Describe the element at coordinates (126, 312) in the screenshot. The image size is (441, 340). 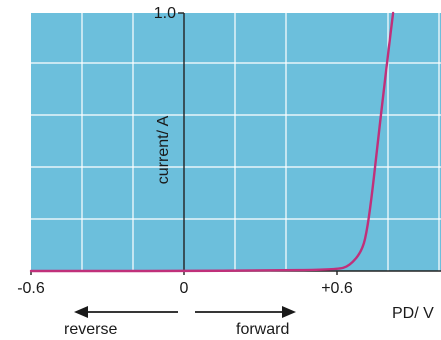
I see `reverse-arrow` at that location.